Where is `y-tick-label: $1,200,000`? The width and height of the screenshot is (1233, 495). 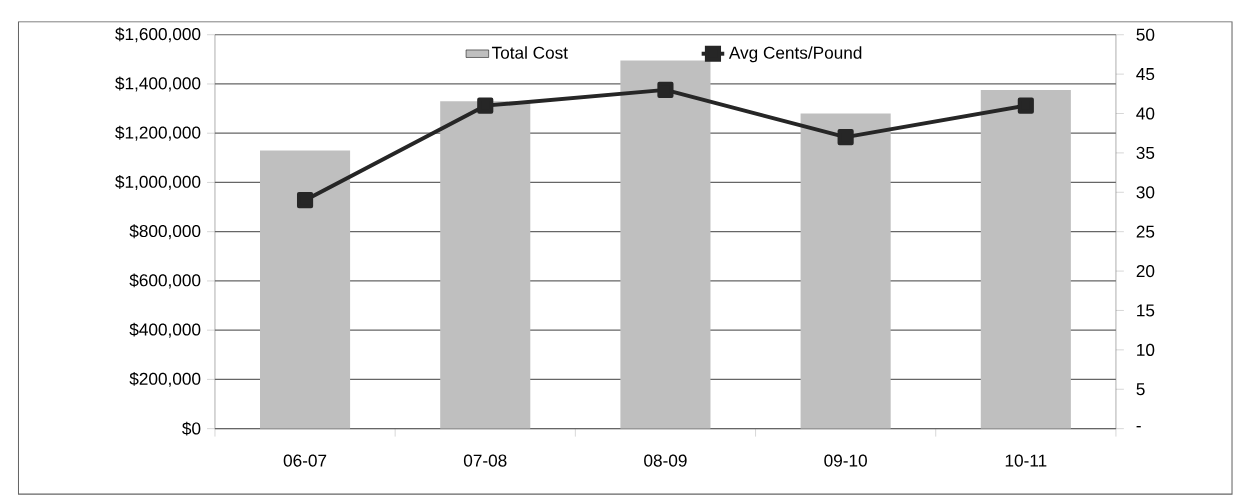
y-tick-label: $1,200,000 is located at coordinates (158, 133).